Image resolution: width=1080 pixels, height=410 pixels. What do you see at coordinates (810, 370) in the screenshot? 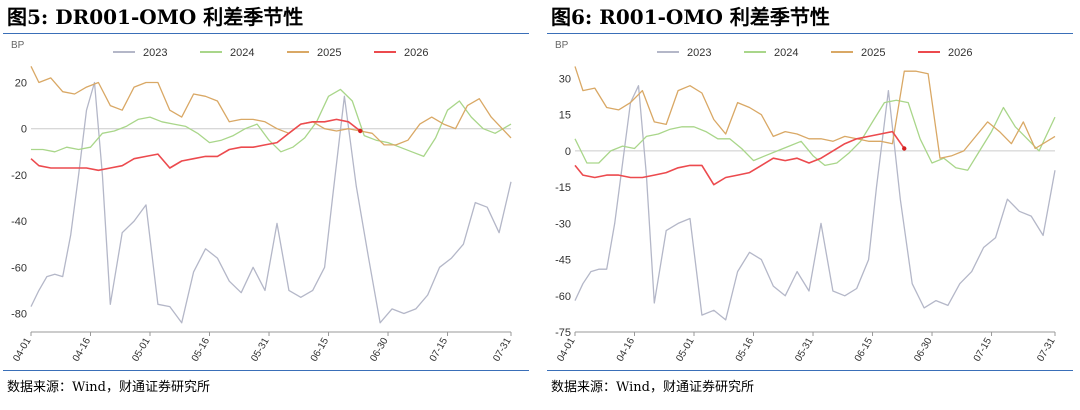
I see `source-rule-right` at bounding box center [810, 370].